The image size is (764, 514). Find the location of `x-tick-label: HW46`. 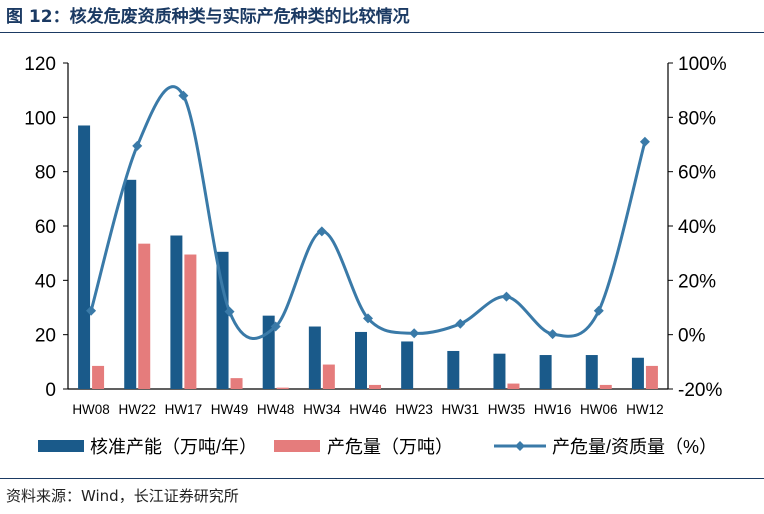

x-tick-label: HW46 is located at coordinates (368, 409).